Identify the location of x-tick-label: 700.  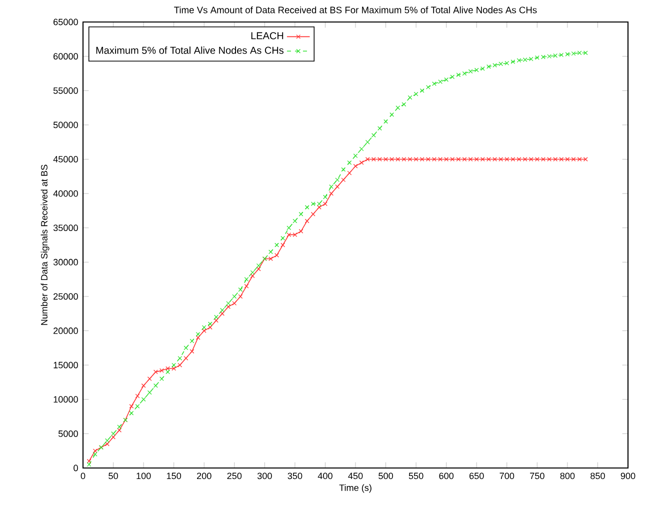
(507, 476).